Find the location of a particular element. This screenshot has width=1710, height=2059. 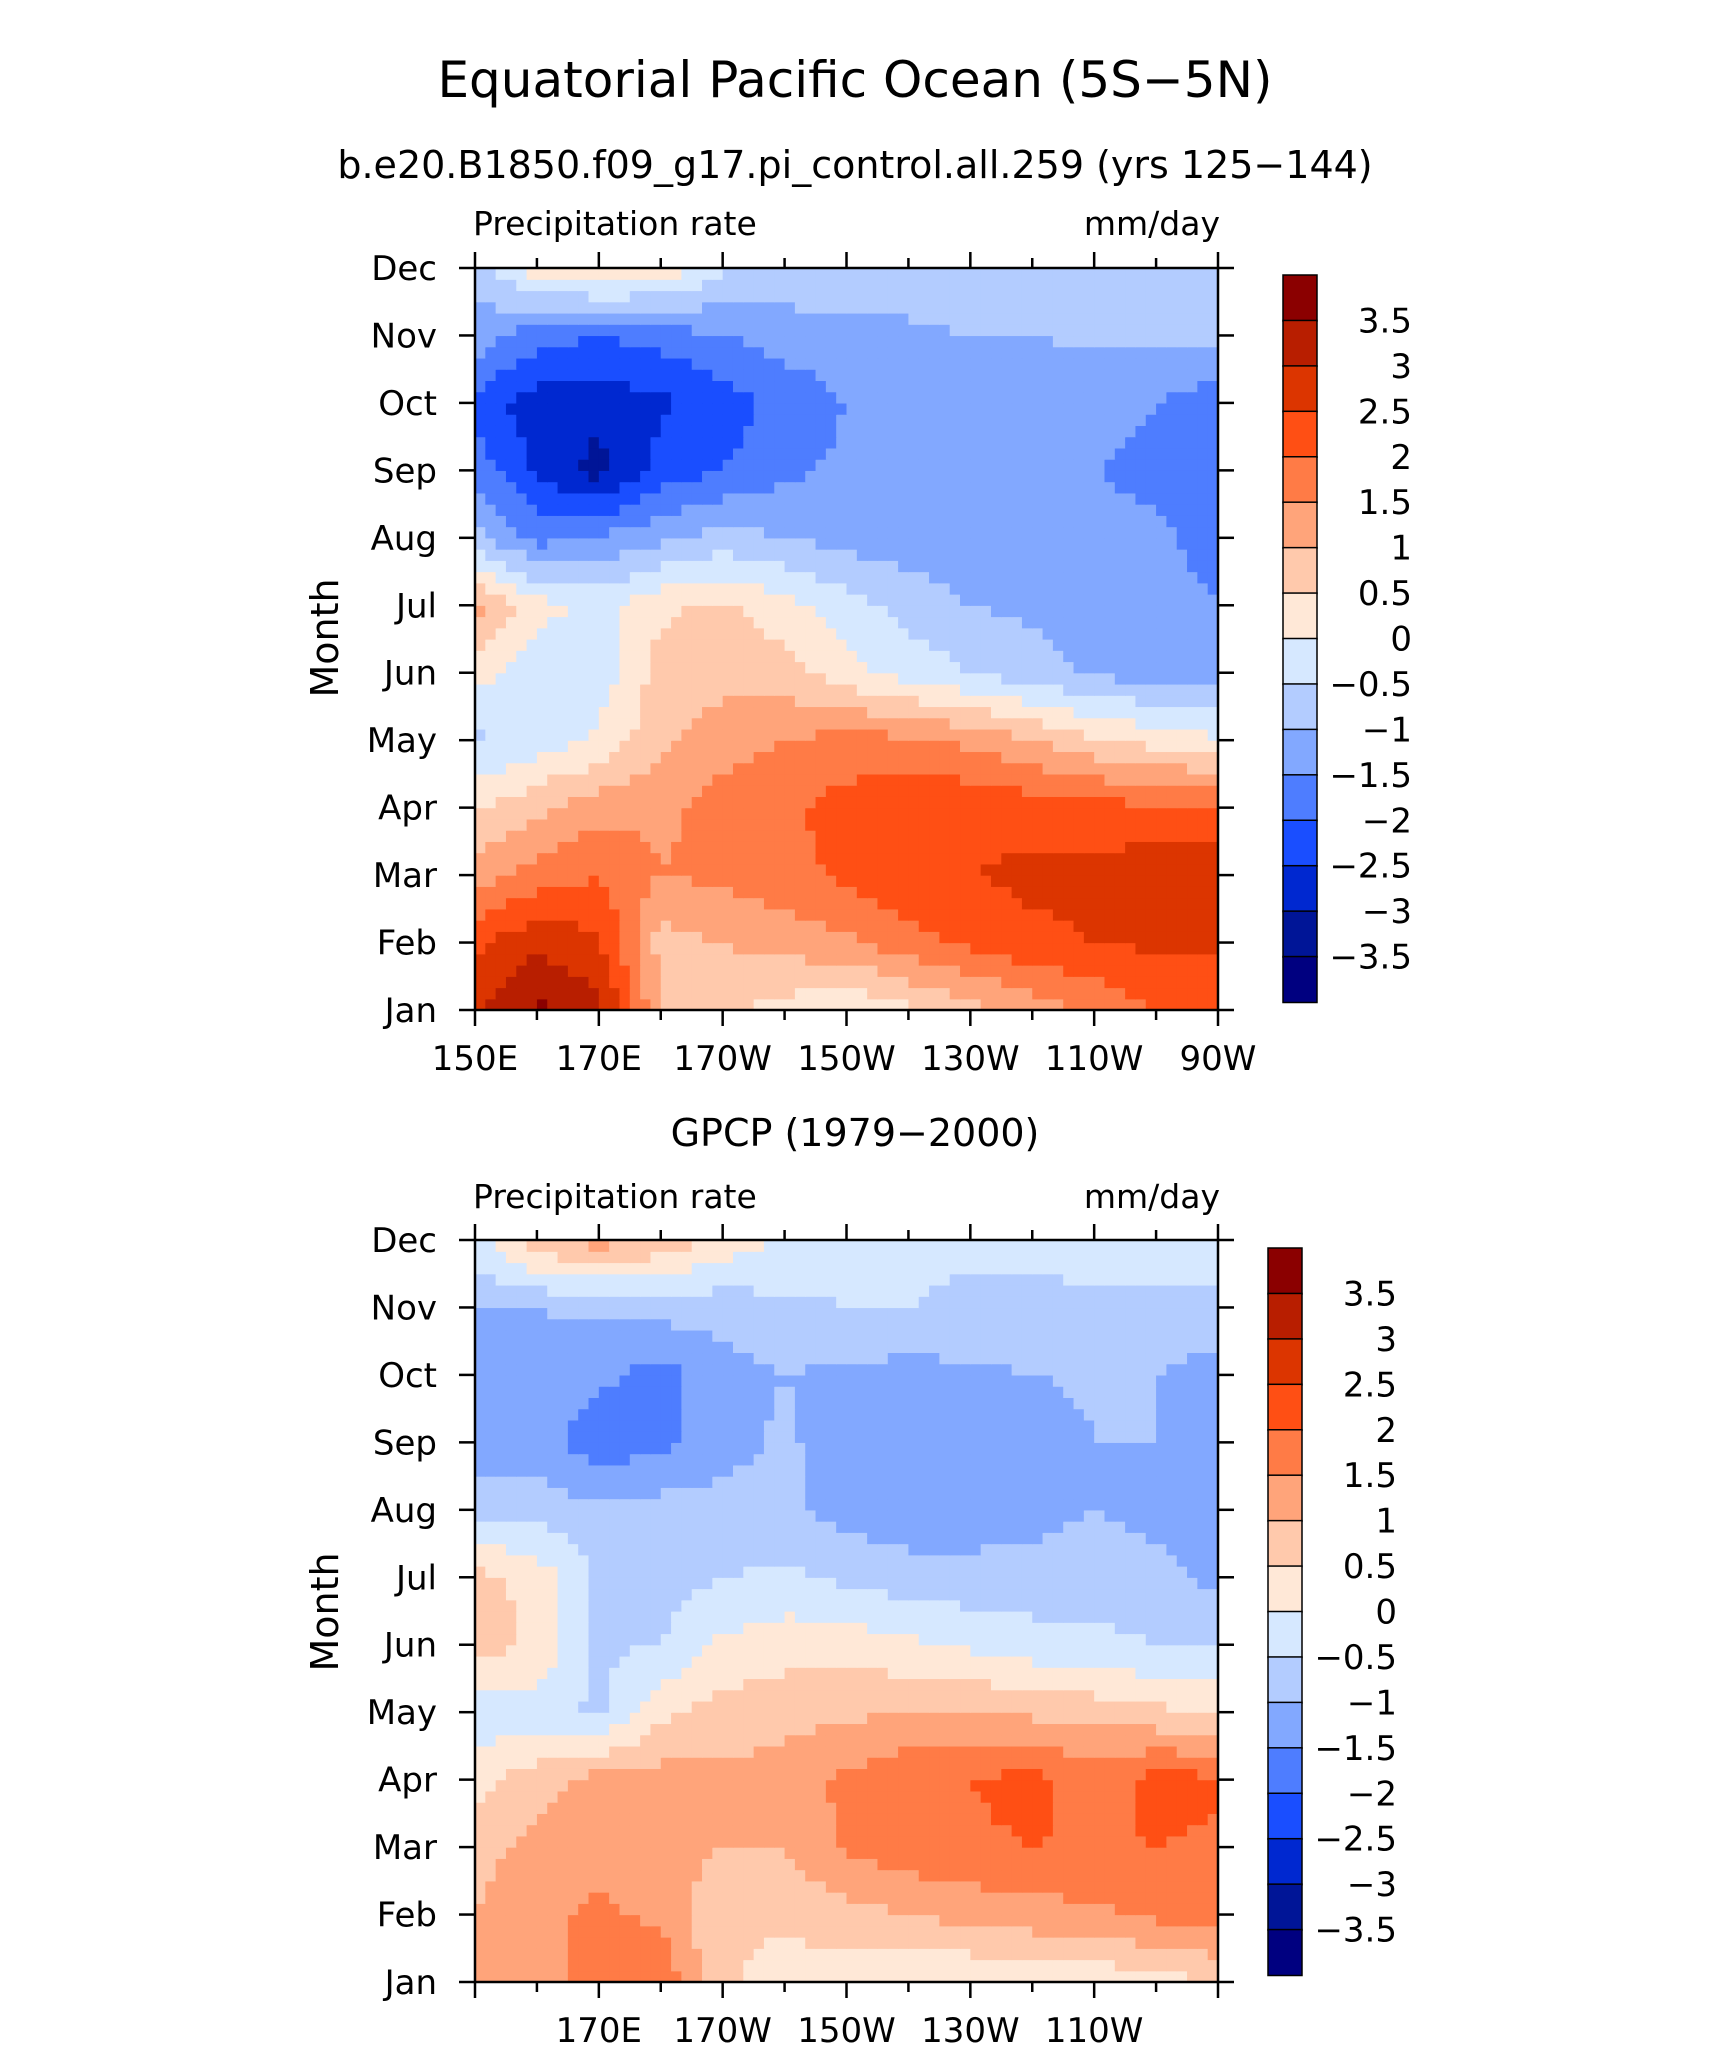

colorbar-label: 0.5 is located at coordinates (1385, 594).